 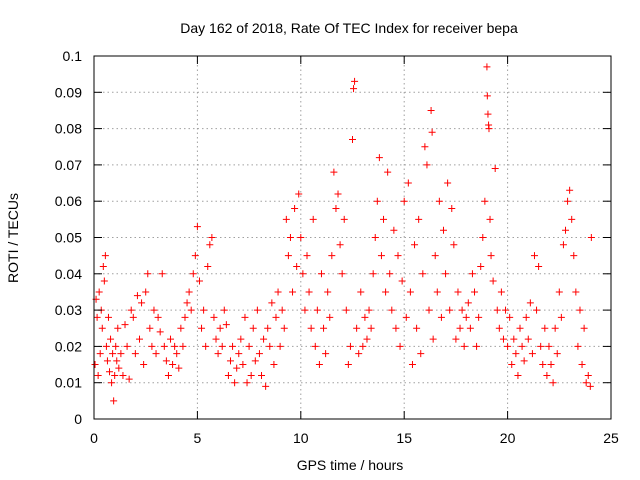 What do you see at coordinates (78, 419) in the screenshot?
I see `y-tick-label: 0` at bounding box center [78, 419].